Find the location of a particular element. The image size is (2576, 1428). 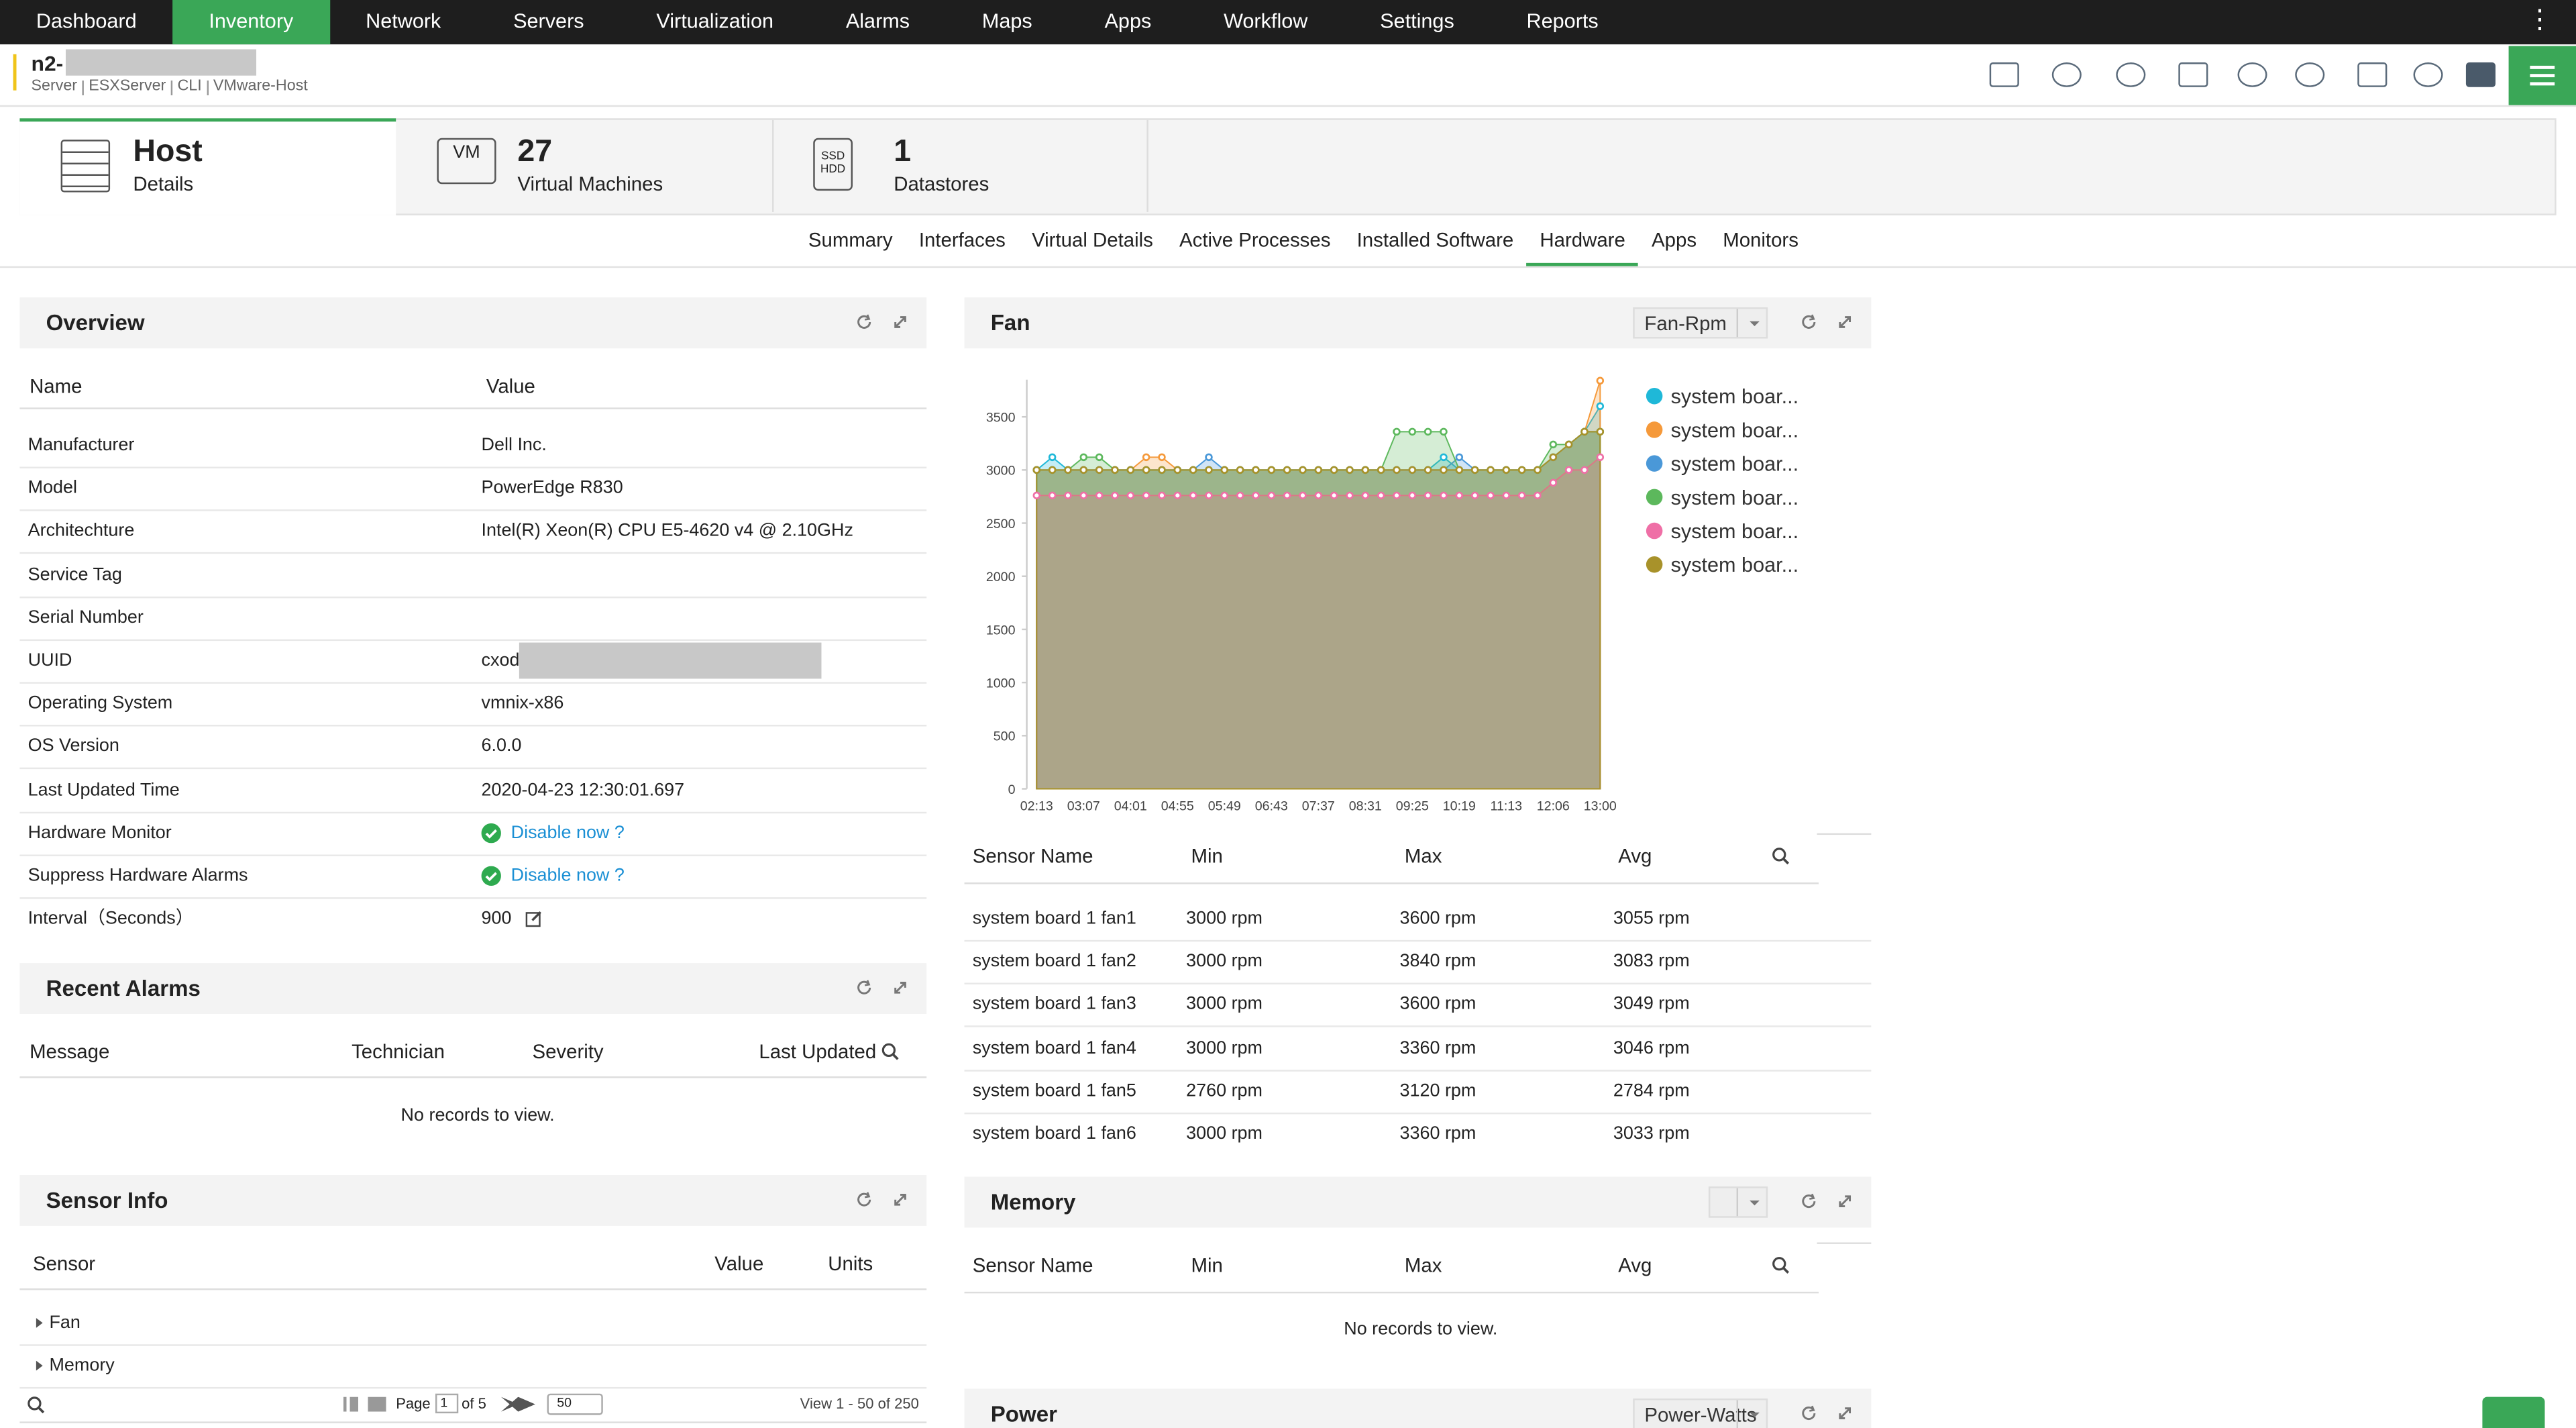

icon-label: SSD is located at coordinates (832, 157).